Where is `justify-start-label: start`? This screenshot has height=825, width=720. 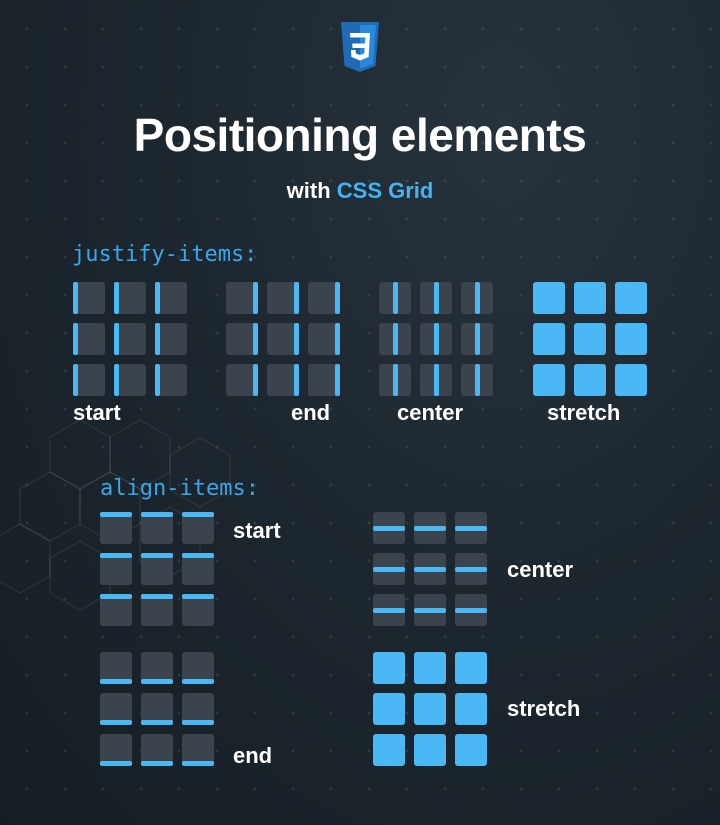 justify-start-label: start is located at coordinates (97, 412).